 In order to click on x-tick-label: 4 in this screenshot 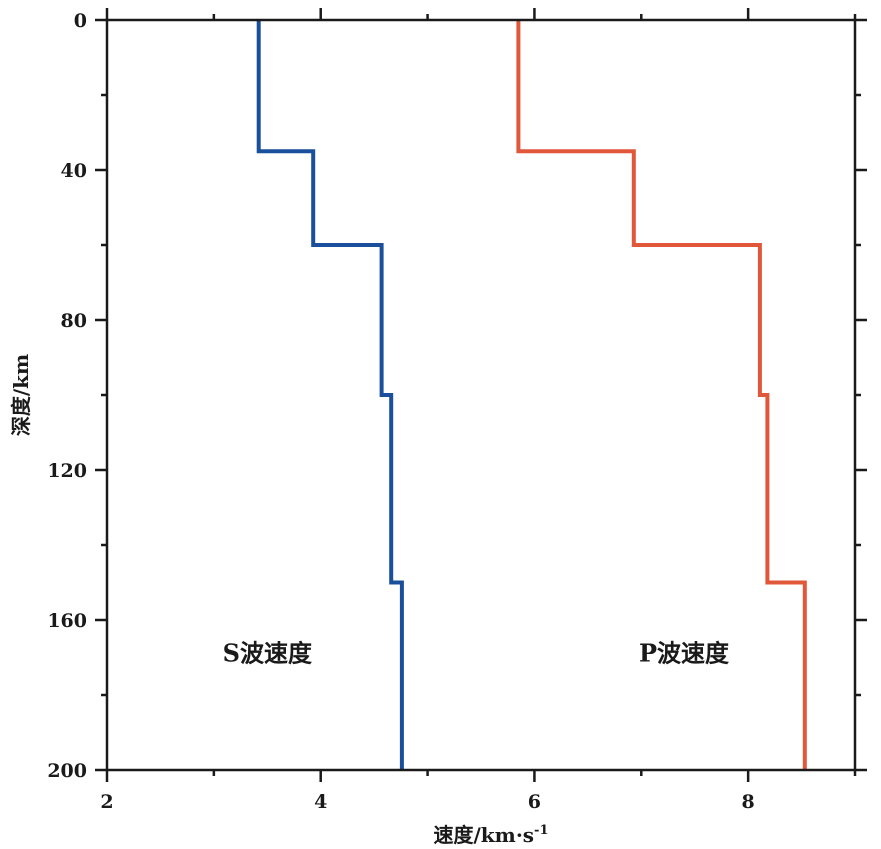, I will do `click(320, 802)`.